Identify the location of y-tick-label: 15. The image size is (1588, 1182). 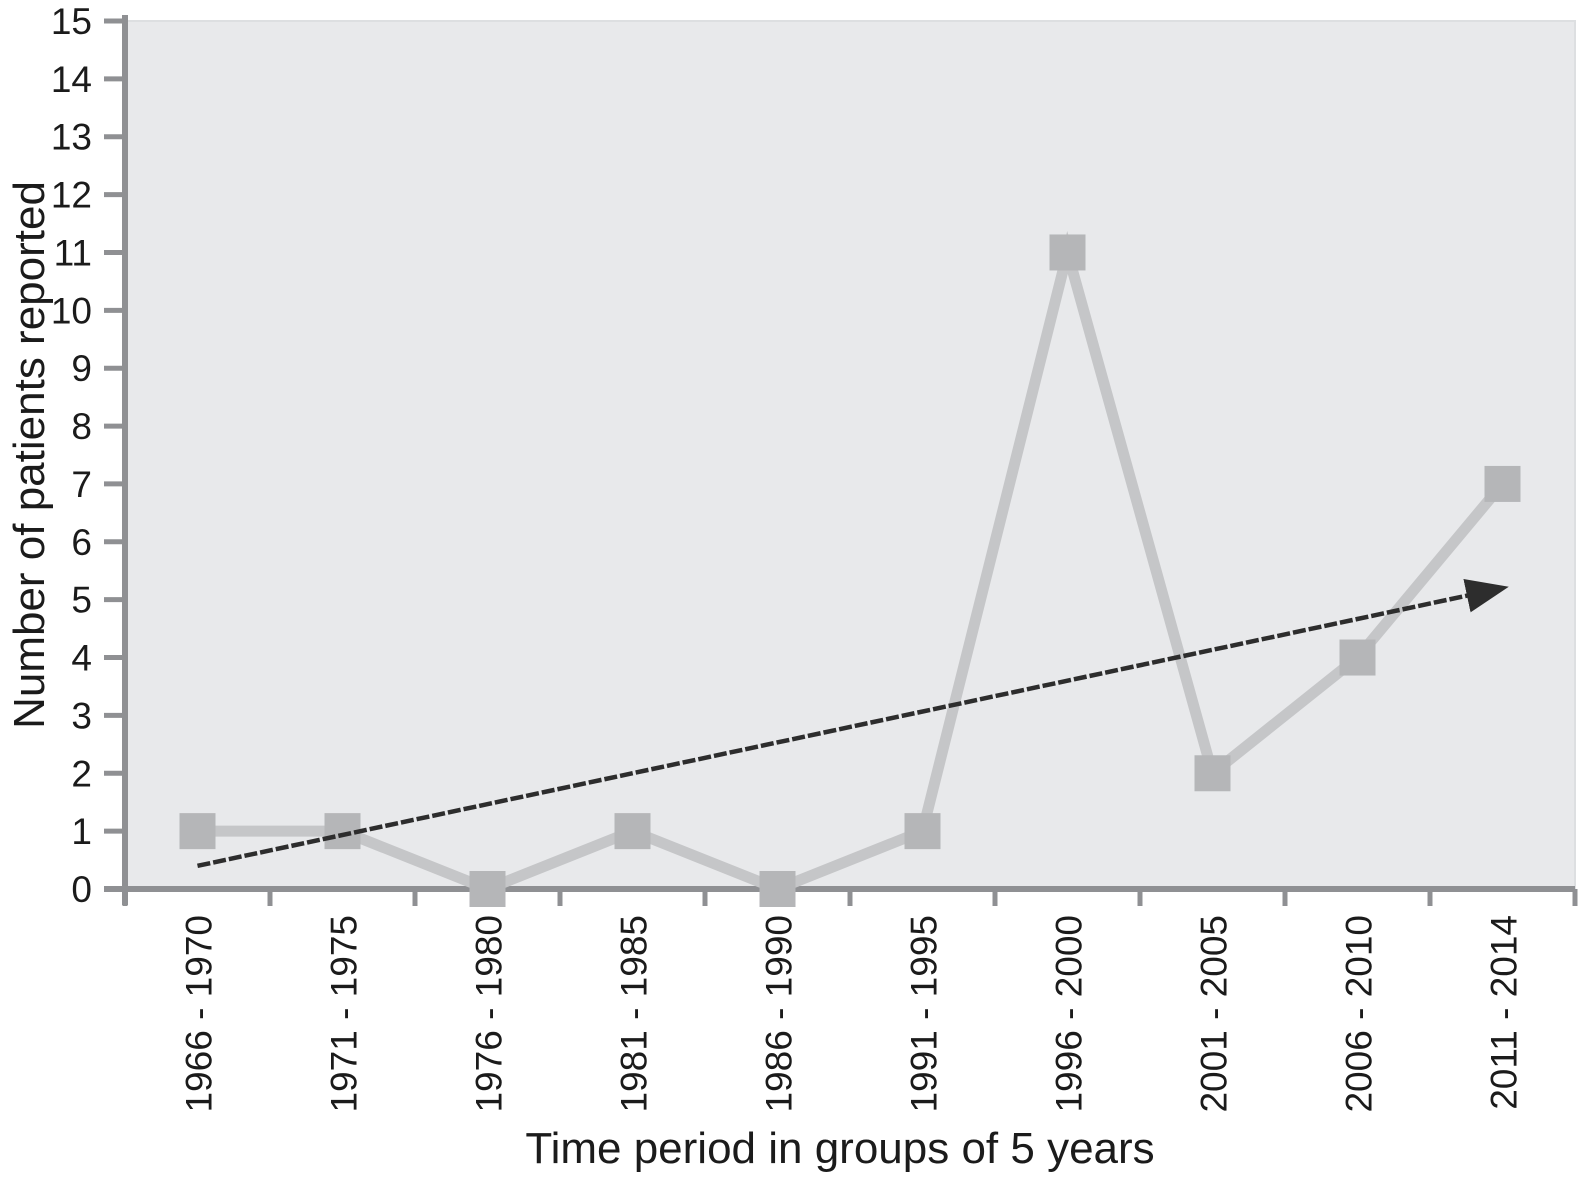
(71, 21).